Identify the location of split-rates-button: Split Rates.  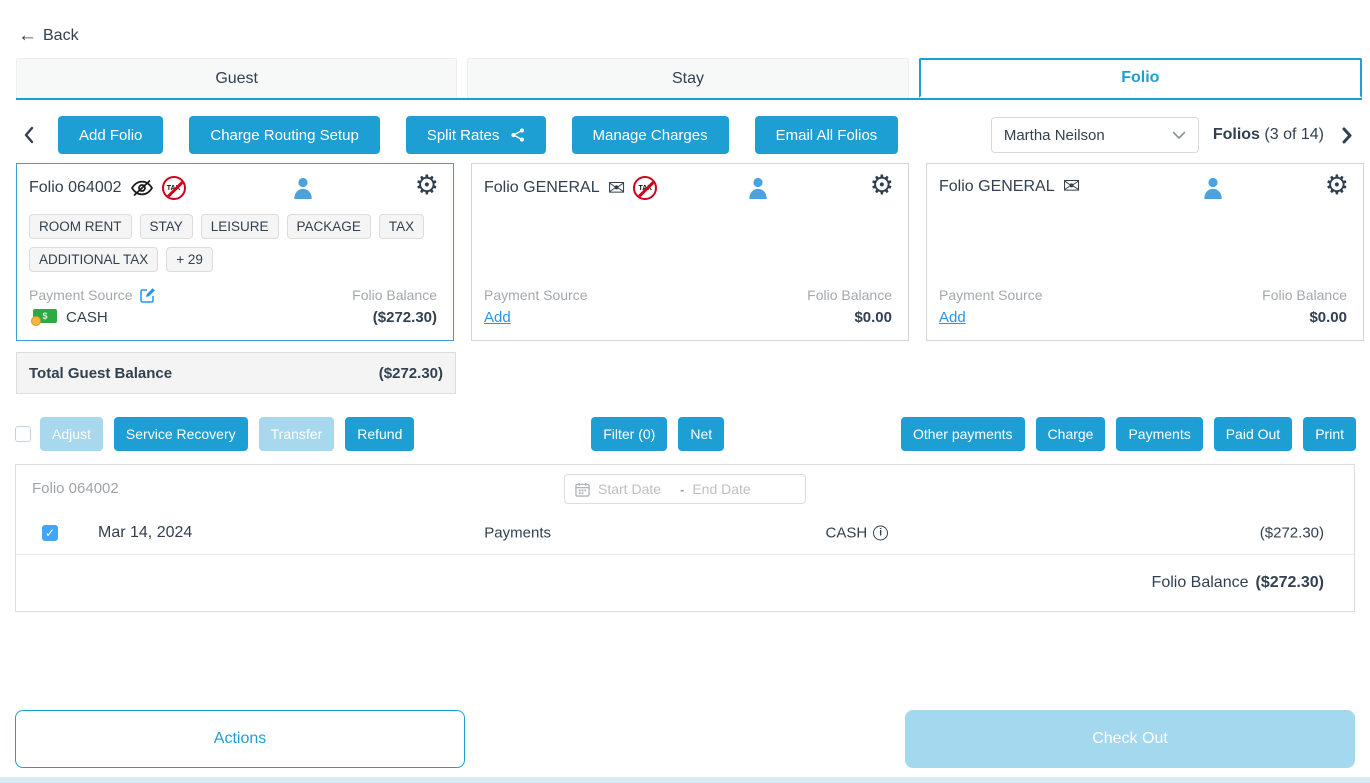
(475, 135).